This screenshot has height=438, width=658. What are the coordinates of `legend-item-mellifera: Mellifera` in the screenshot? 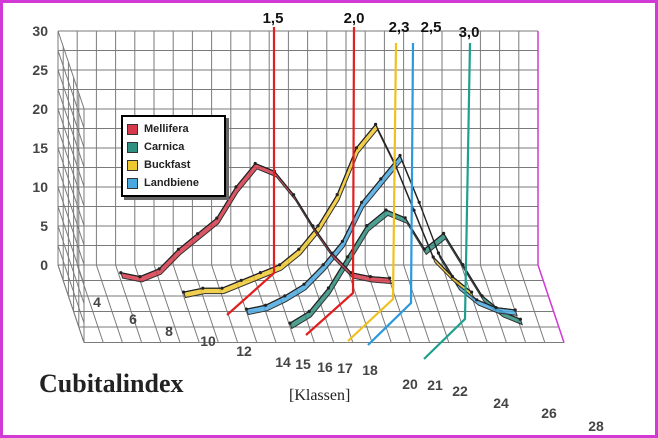 It's located at (173, 129).